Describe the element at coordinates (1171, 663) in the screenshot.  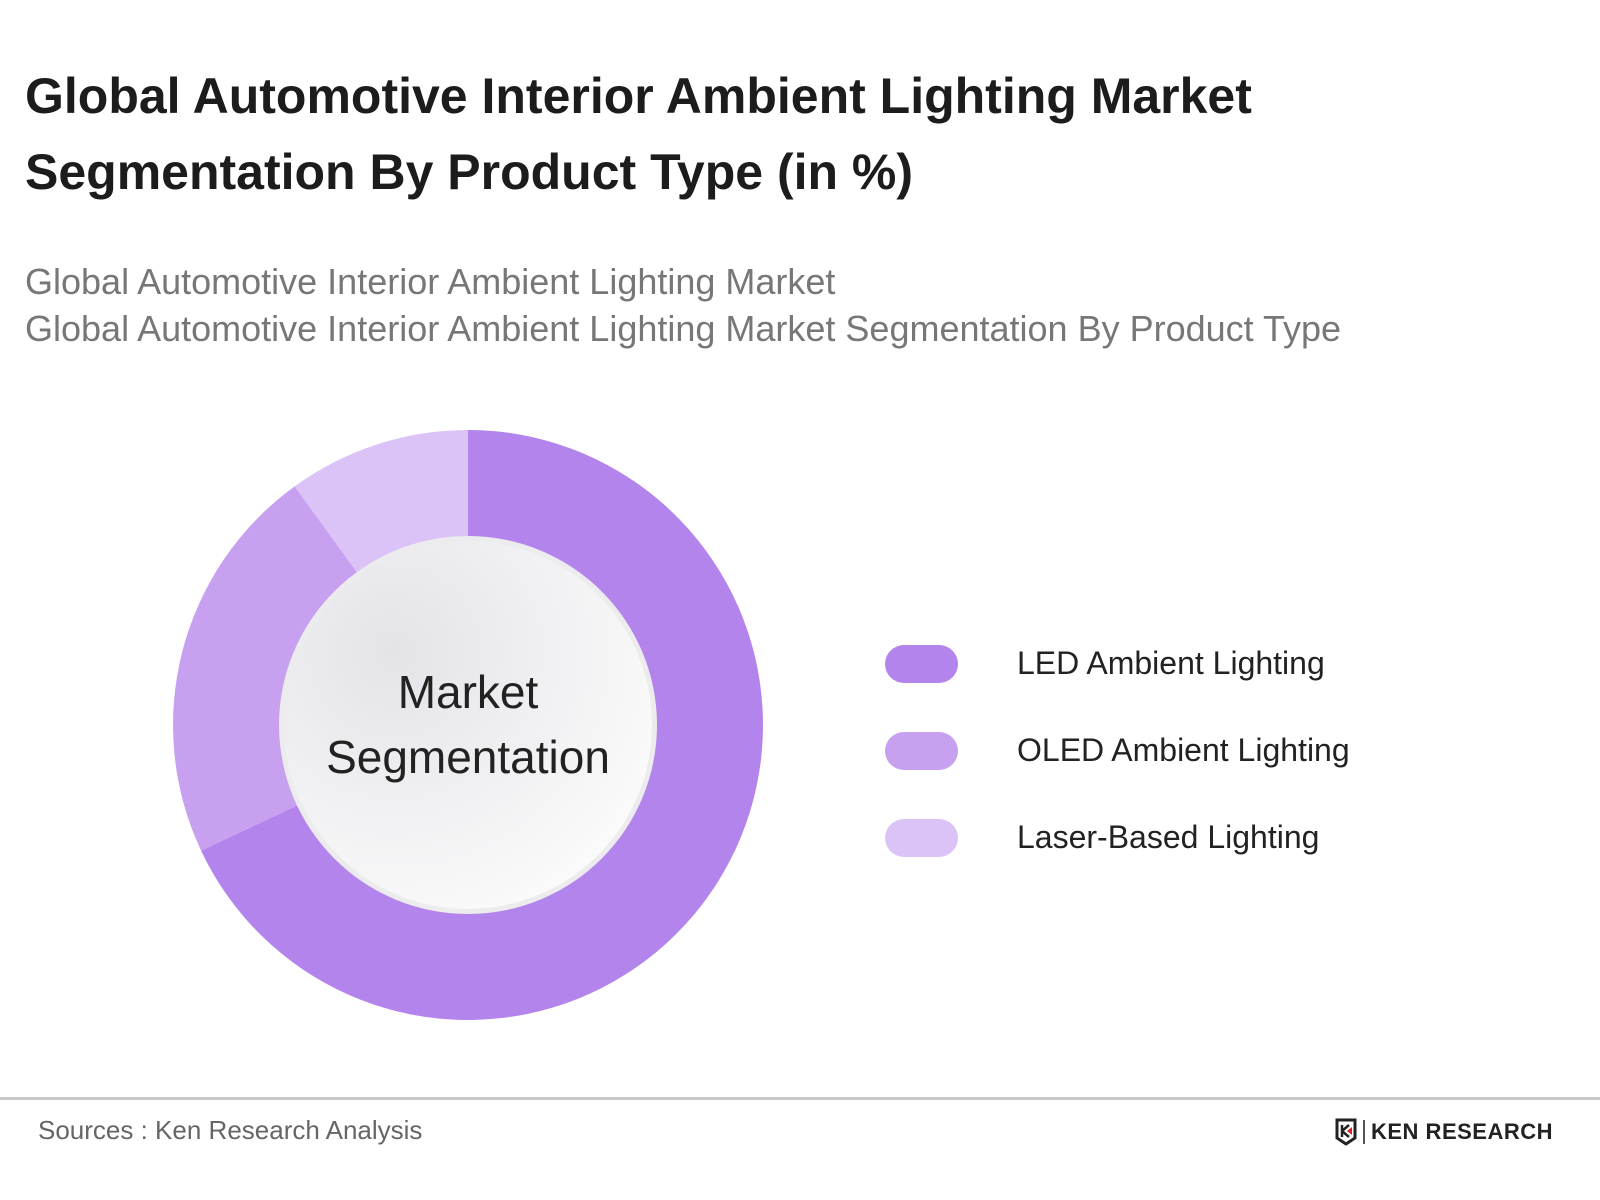
I see `legend-label: LED Ambient Lighting` at that location.